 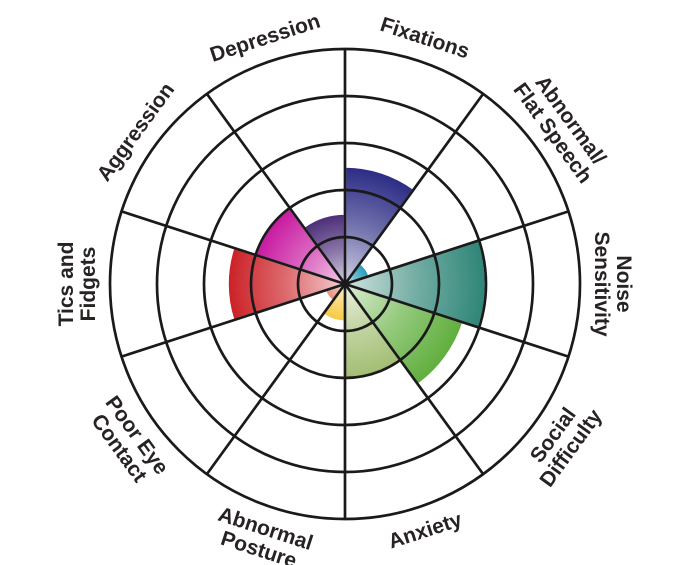 I want to click on label-depression: Depression, so click(x=265, y=38).